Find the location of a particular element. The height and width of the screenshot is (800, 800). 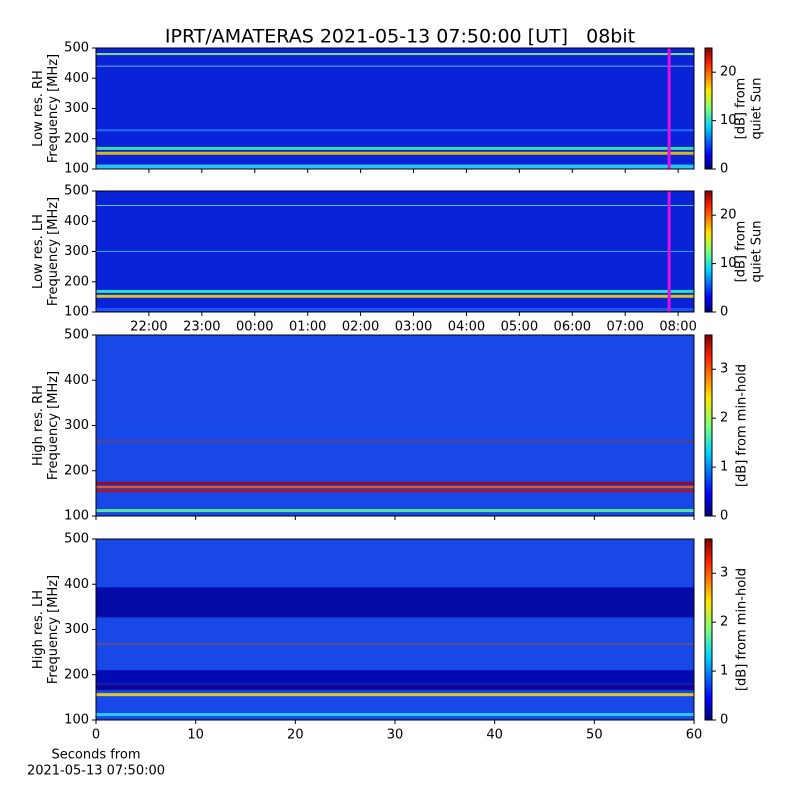

y-axis-label: Low res. LH is located at coordinates (38, 251).